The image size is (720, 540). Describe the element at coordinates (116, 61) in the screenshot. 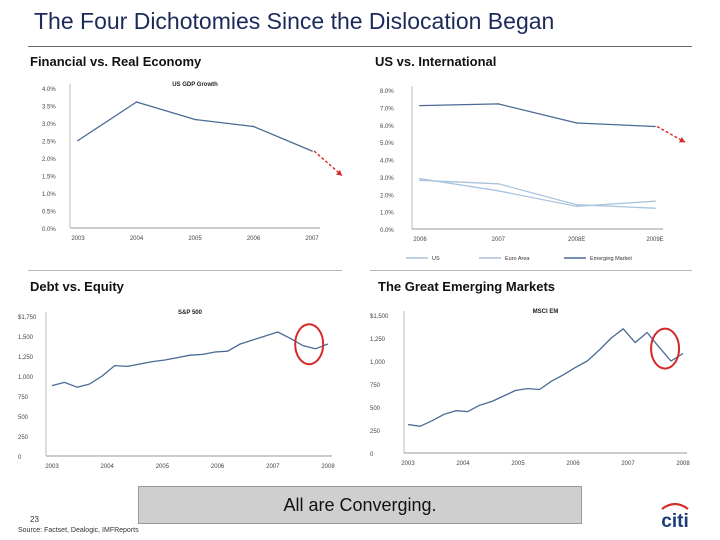

I see `panel-label-financial-real: Financial vs. Real Economy` at that location.